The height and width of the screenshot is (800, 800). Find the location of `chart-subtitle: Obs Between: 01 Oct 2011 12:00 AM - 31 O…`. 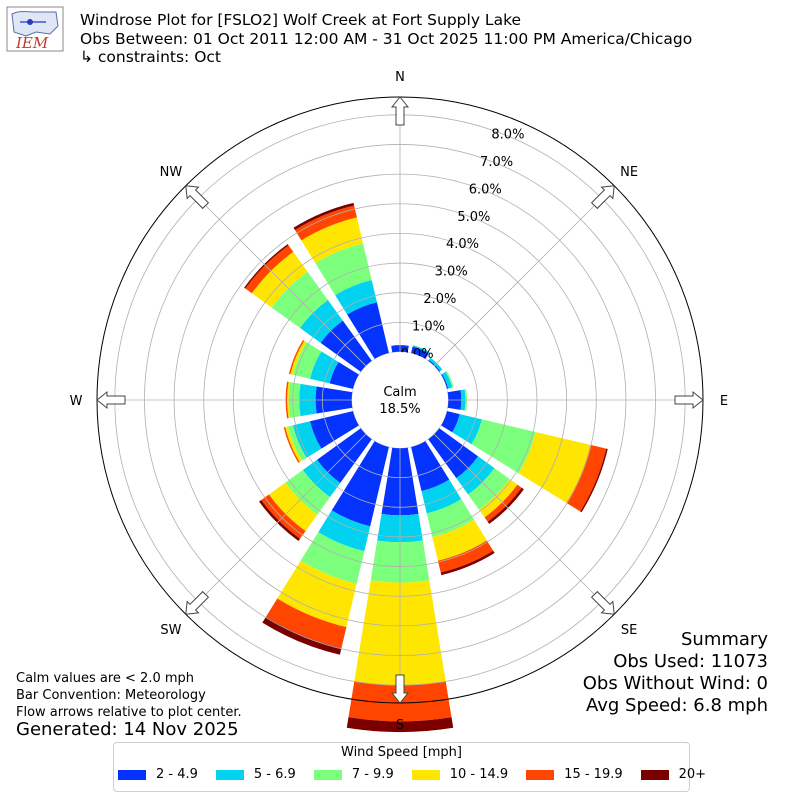

chart-subtitle: Obs Between: 01 Oct 2011 12:00 AM - 31 O… is located at coordinates (386, 39).